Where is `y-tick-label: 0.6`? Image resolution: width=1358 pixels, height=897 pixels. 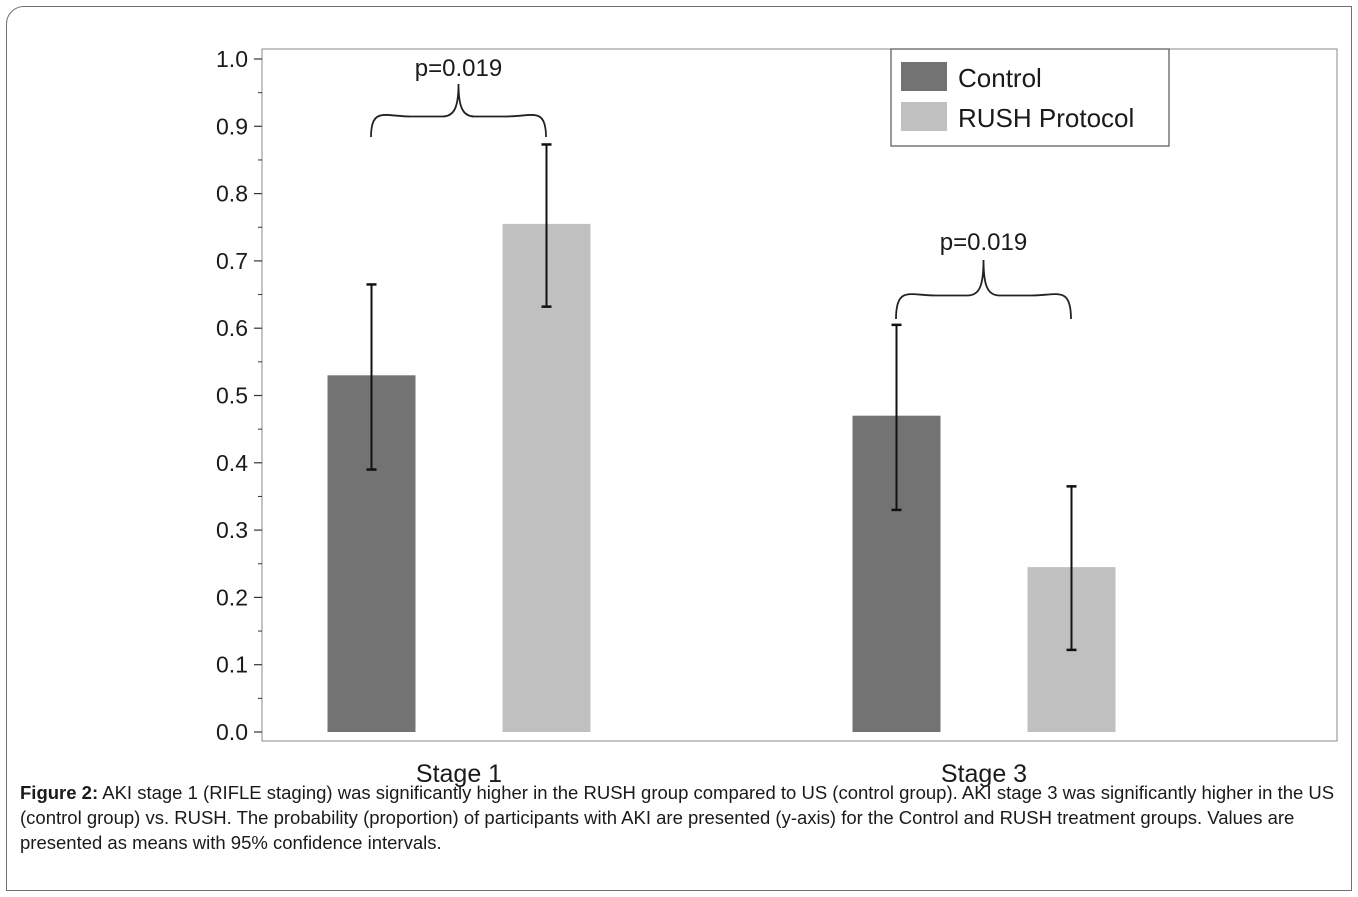
y-tick-label: 0.6 is located at coordinates (232, 328).